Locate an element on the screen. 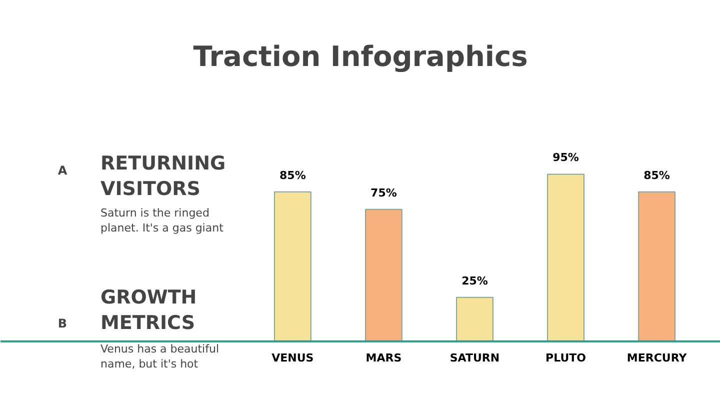 The height and width of the screenshot is (406, 720). data-label: 95% is located at coordinates (565, 157).